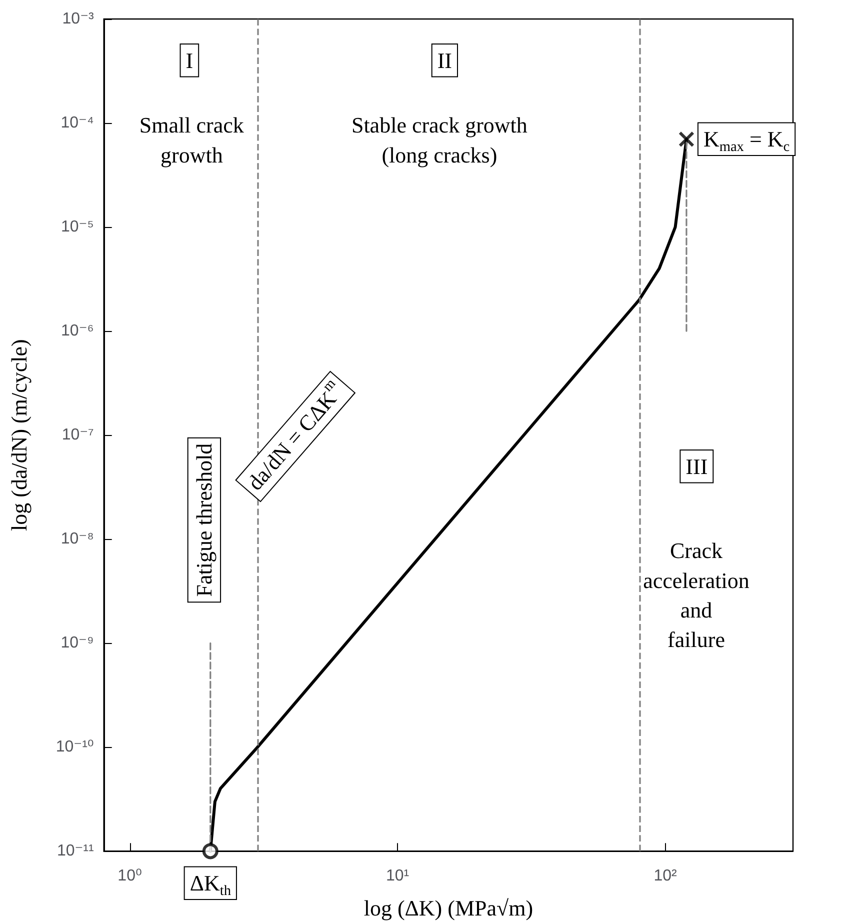 The height and width of the screenshot is (924, 842). What do you see at coordinates (77, 227) in the screenshot?
I see `y-tick-label: 10⁻⁵` at bounding box center [77, 227].